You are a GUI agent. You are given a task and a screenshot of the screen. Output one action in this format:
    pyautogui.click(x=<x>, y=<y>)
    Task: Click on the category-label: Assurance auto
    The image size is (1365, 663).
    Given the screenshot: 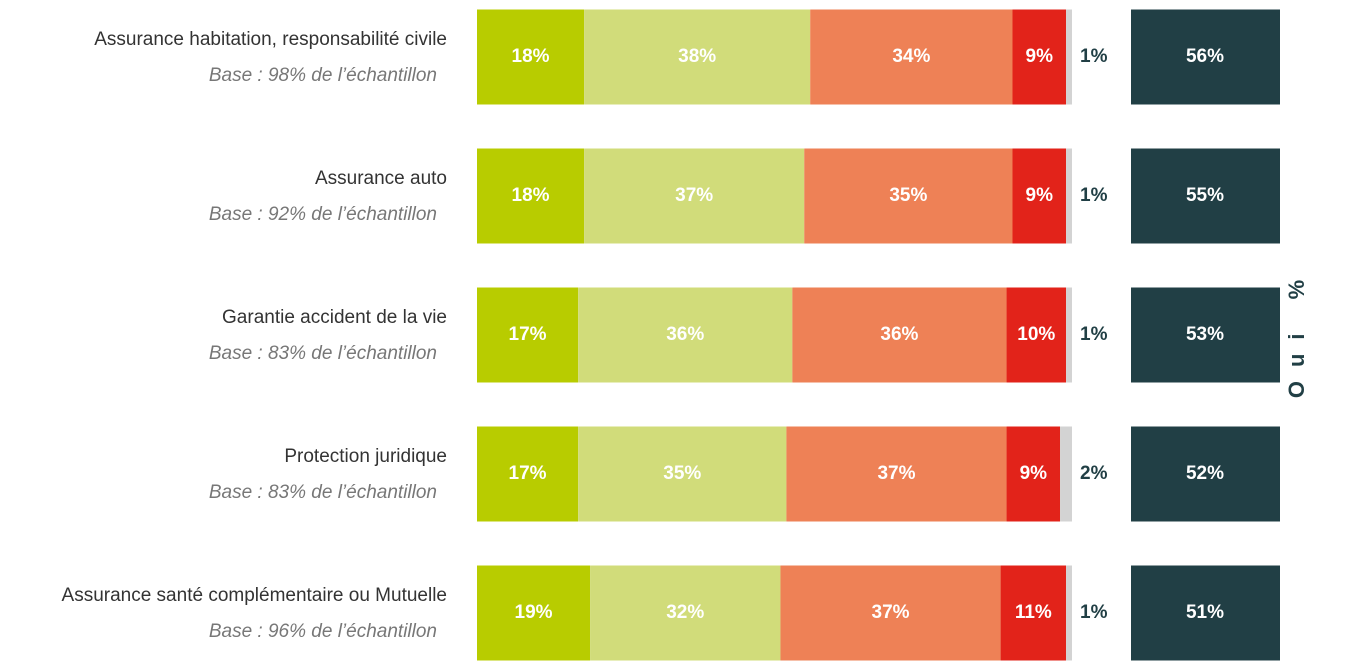 What is the action you would take?
    pyautogui.click(x=381, y=178)
    